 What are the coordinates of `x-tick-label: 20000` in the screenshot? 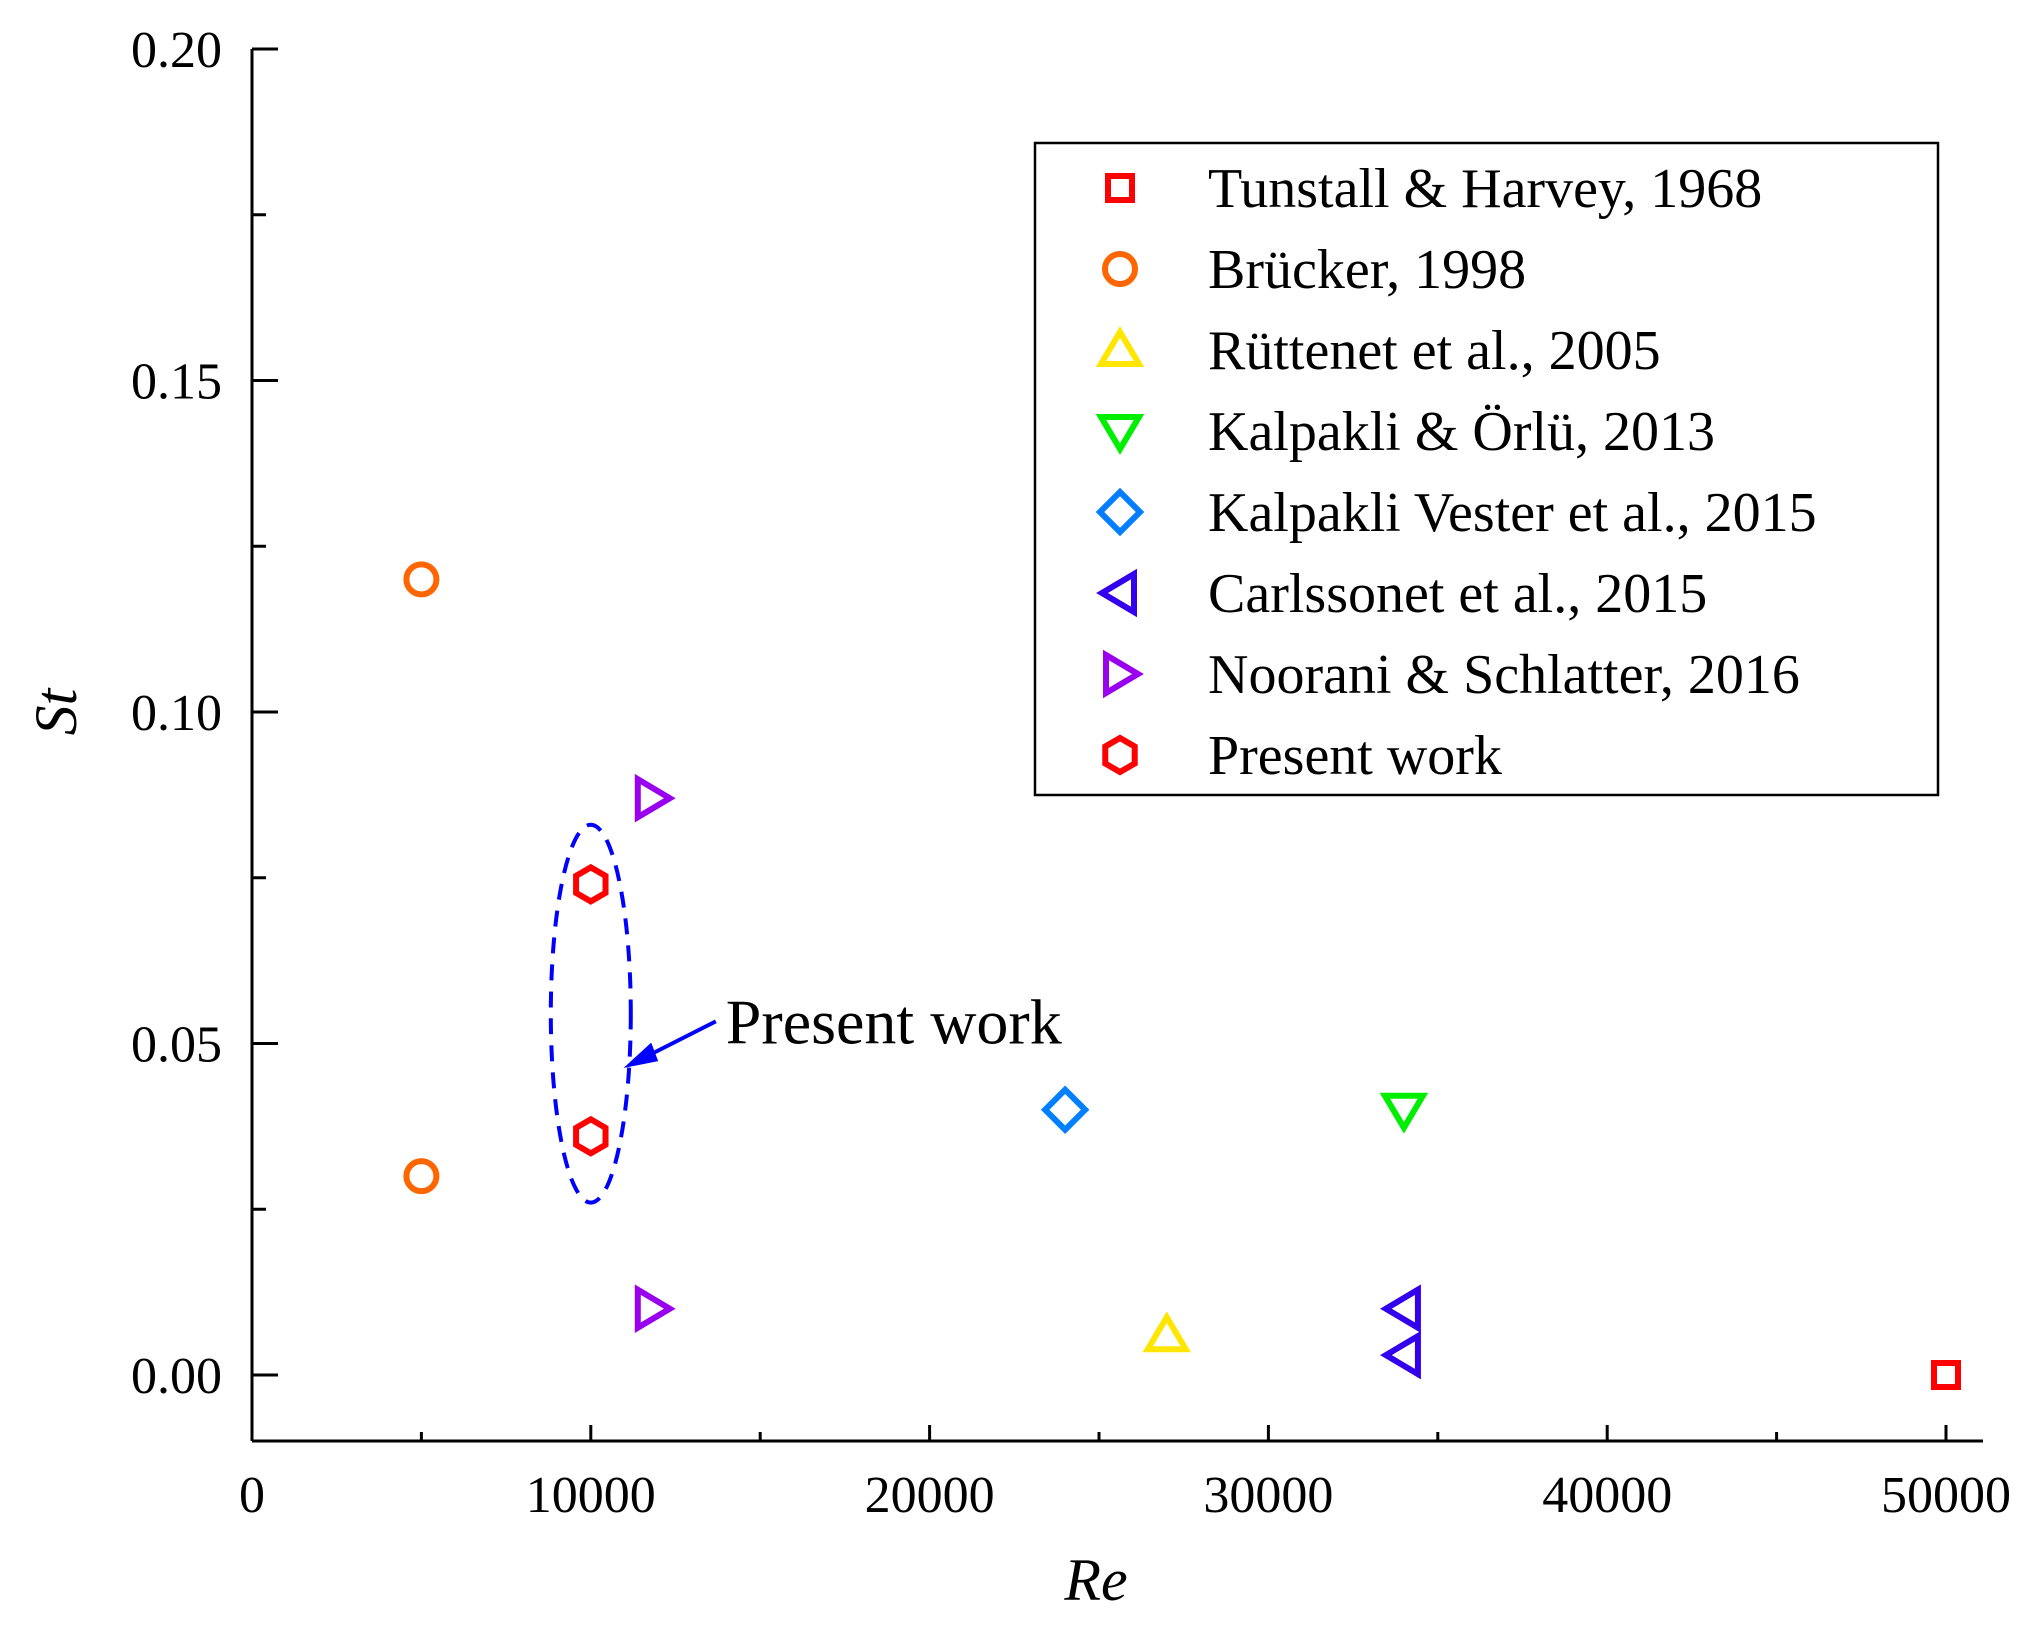 It's located at (930, 1495).